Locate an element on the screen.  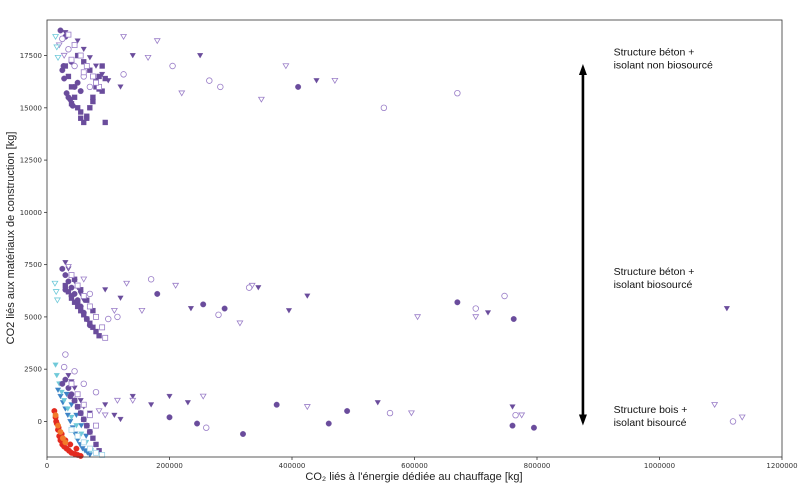
y-tick-label: 2500 is located at coordinates (33, 370).